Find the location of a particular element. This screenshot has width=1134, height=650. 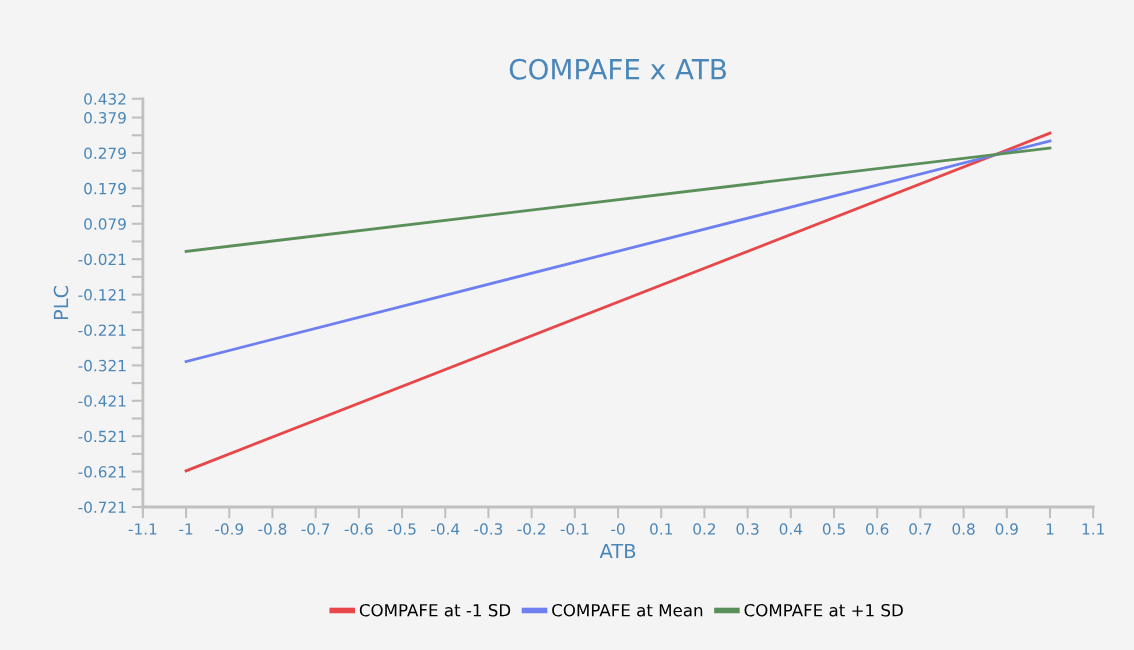

x-tick-label: 0.2 is located at coordinates (704, 529).